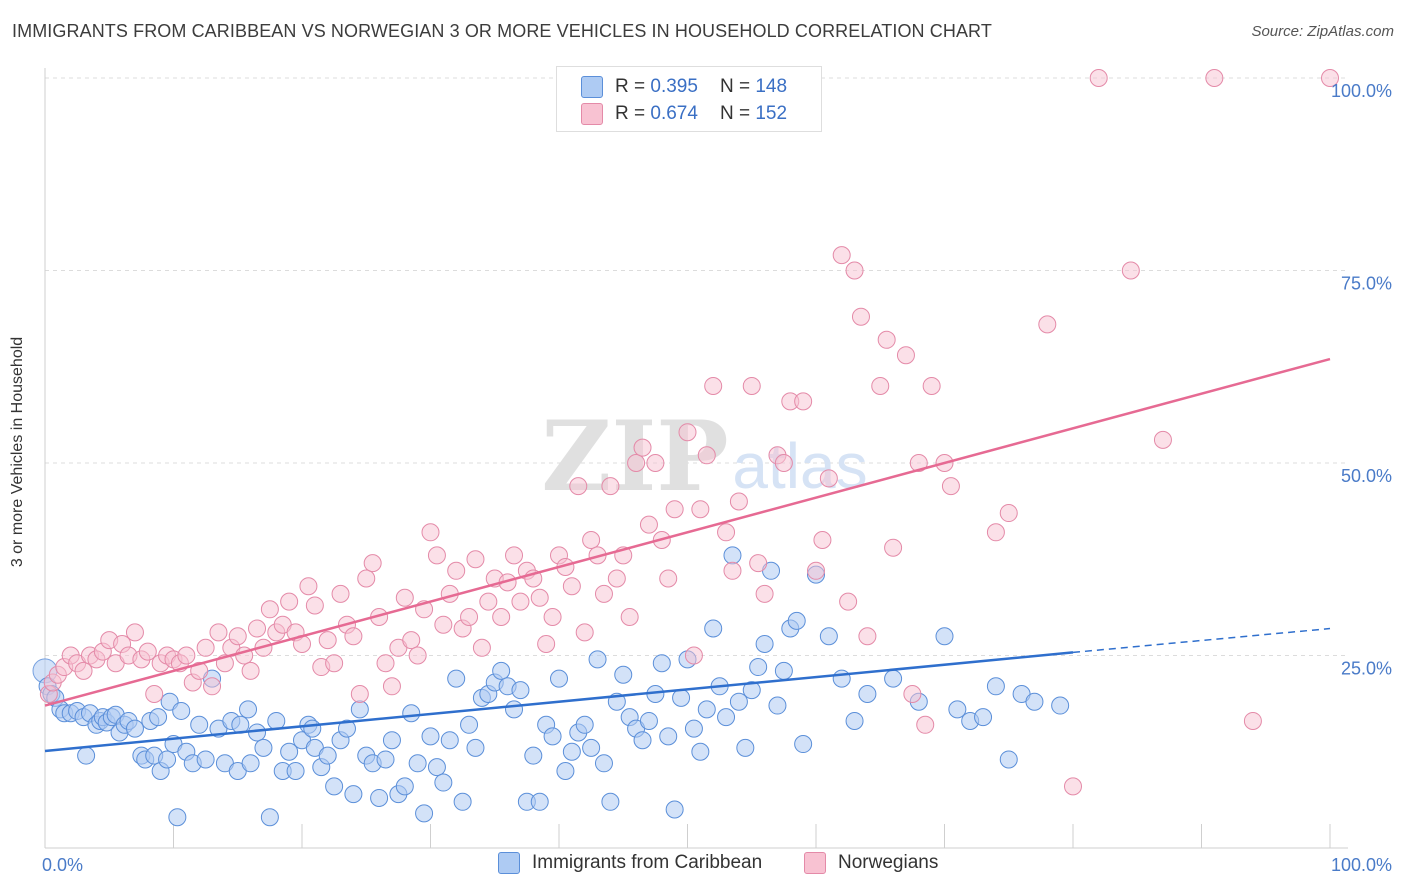  I want to click on stats-legend: R = 0.395 N = 148 R = 0.674 N = 152, so click(689, 99).